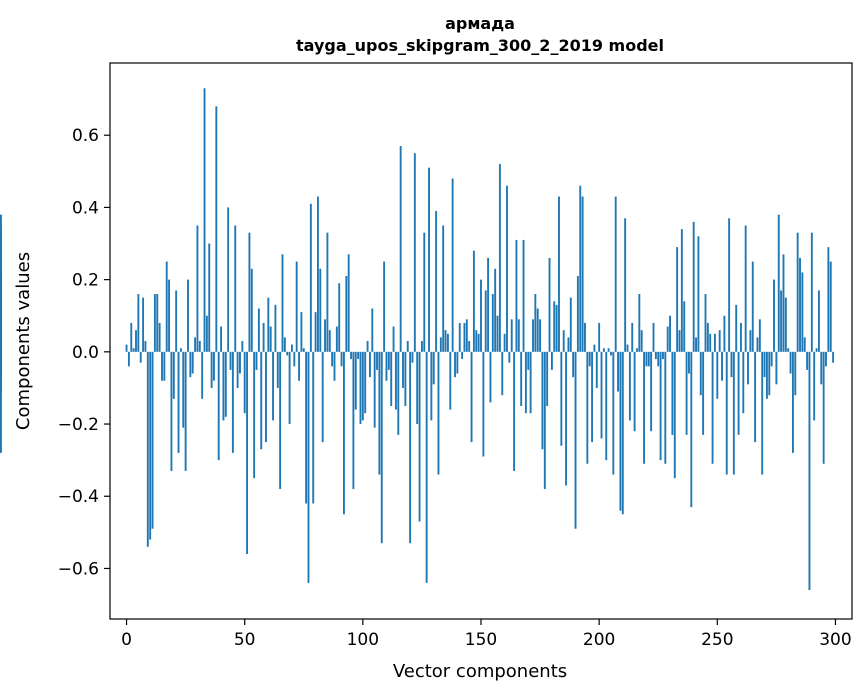  What do you see at coordinates (85, 136) in the screenshot?
I see `y-tick-label: 0.6` at bounding box center [85, 136].